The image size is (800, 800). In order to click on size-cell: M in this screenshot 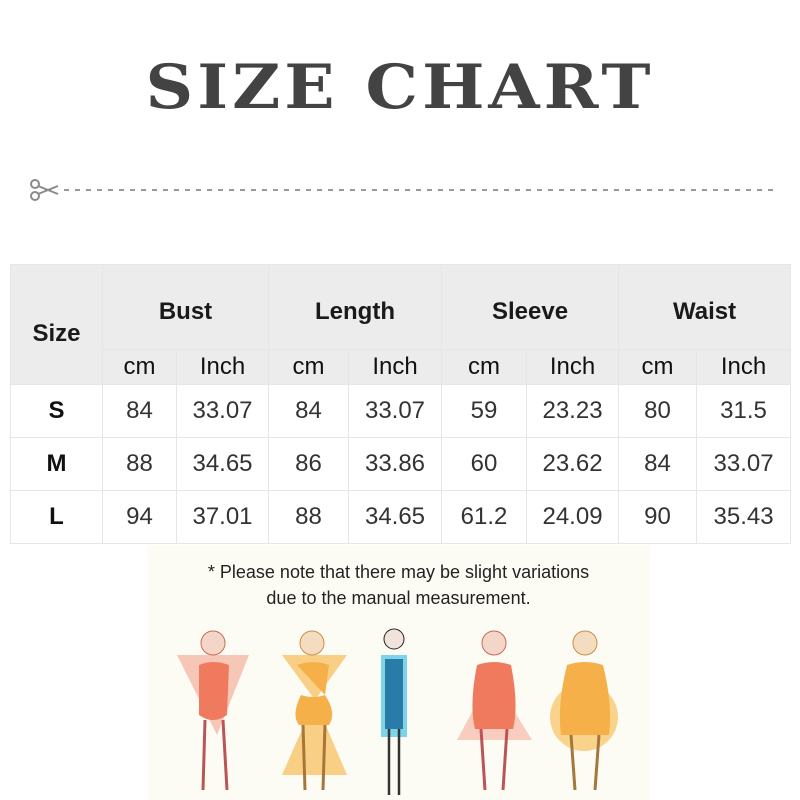, I will do `click(56, 464)`.